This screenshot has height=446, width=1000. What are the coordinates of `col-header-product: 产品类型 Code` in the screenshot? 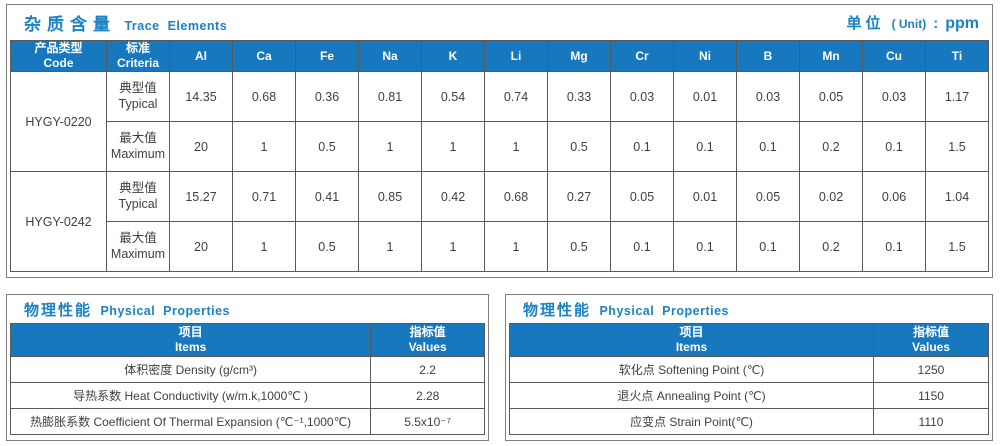 It's located at (58, 56).